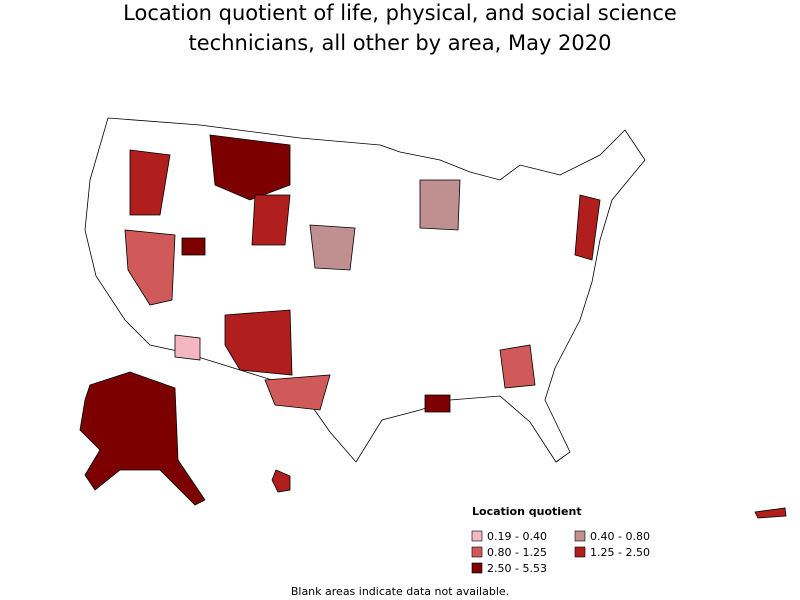  What do you see at coordinates (517, 568) in the screenshot?
I see `legend-label: 2.50 - 5.53` at bounding box center [517, 568].